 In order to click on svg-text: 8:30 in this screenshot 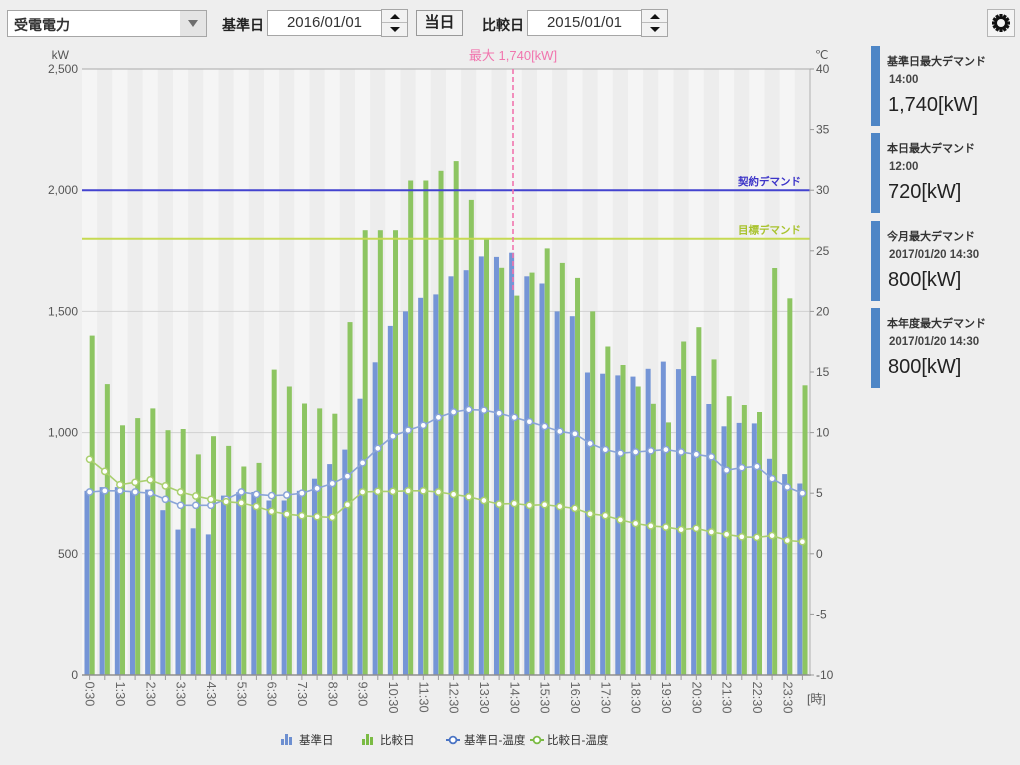, I will do `click(332, 694)`.